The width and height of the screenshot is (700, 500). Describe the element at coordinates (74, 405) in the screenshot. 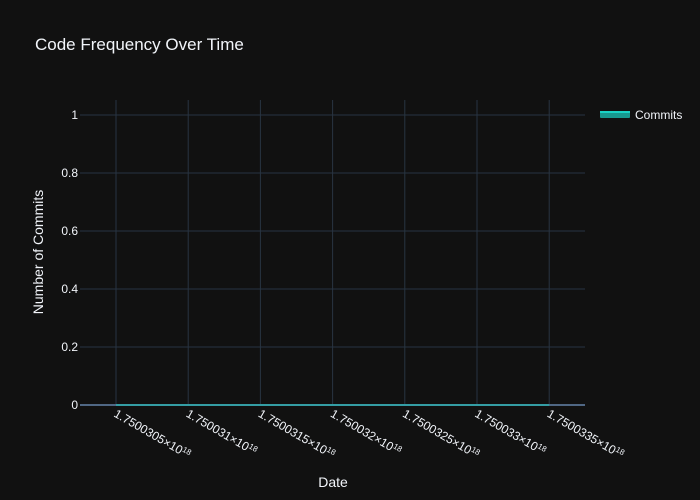

I see `y-tick-label: 0` at that location.